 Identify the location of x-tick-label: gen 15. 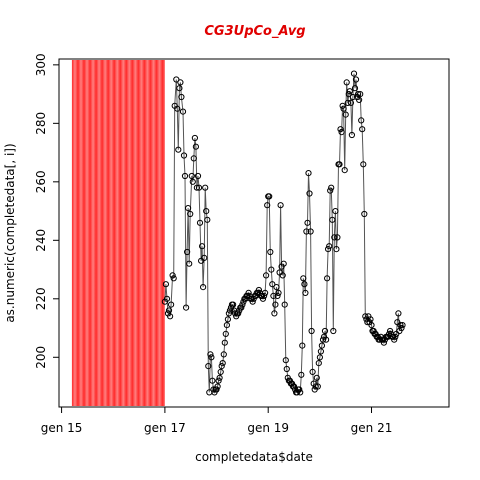
(62, 428).